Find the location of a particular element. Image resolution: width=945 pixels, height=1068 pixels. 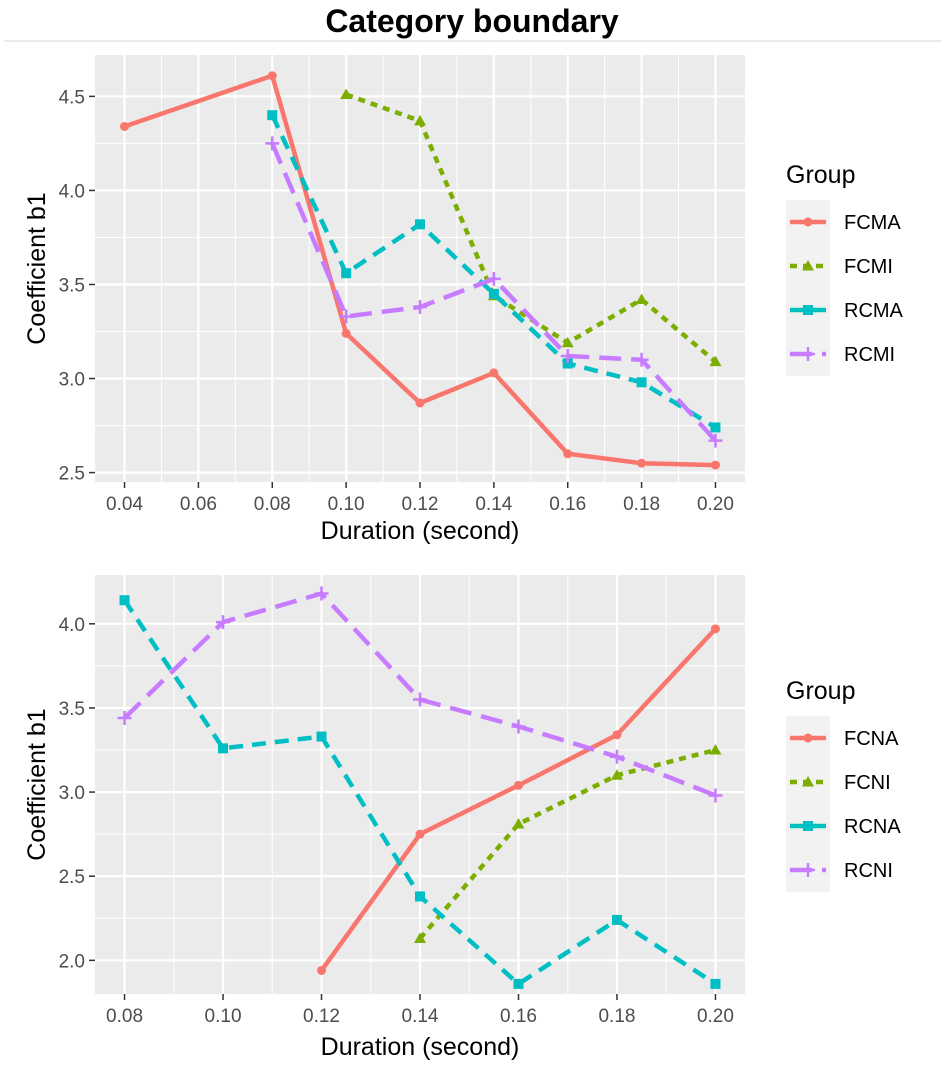

chart-1-legend: Group FCNA FCNI RCNA RCNI is located at coordinates (843, 784).